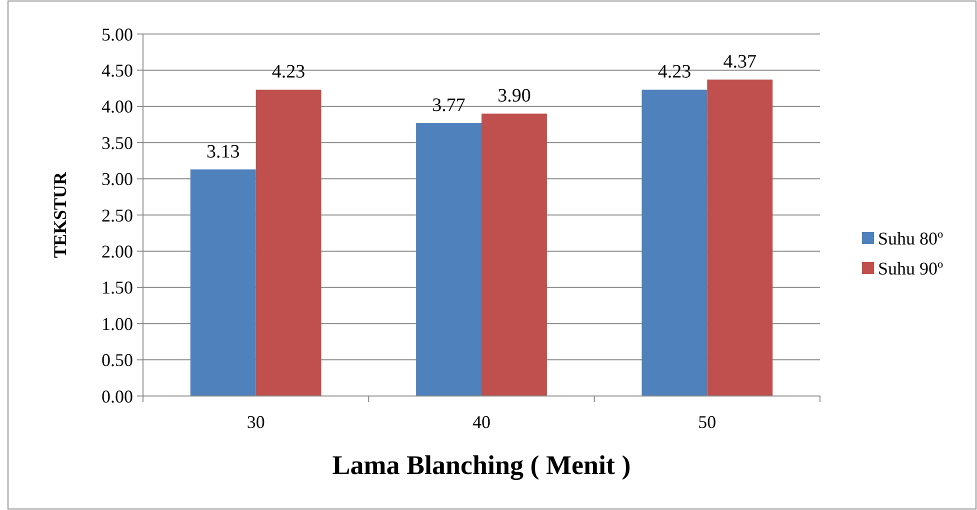  I want to click on y-tick-label: 2.50, so click(117, 215).